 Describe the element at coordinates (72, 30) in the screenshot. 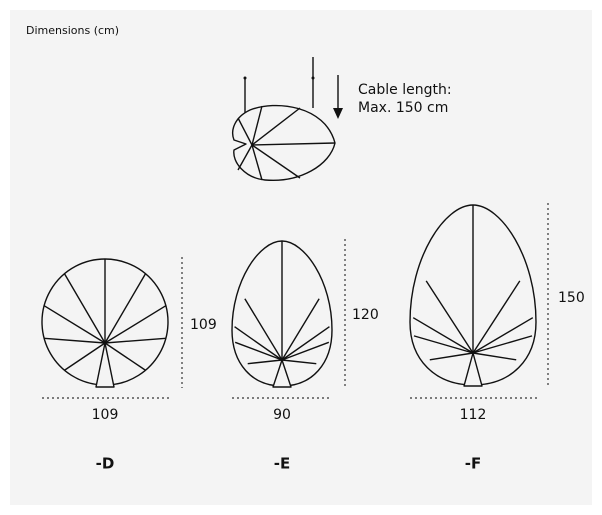

I see `title: Dimensions (cm)` at that location.